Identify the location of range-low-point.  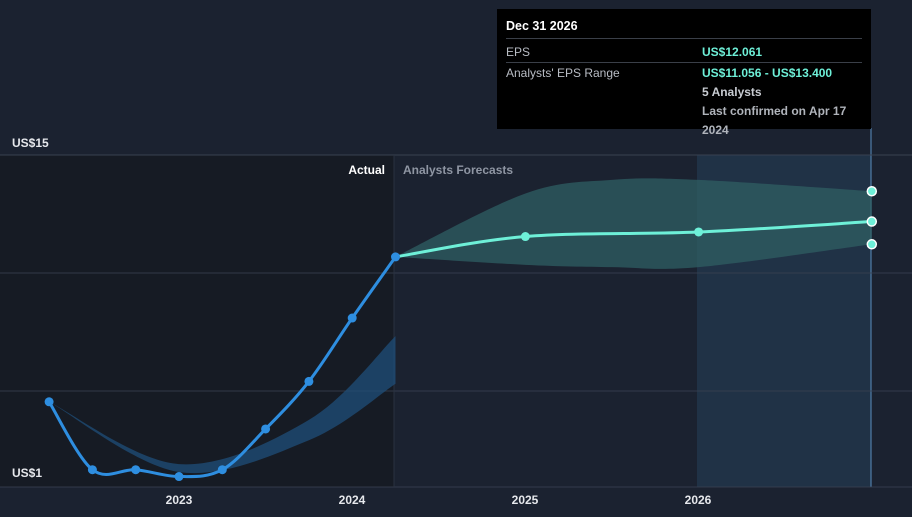
(872, 244).